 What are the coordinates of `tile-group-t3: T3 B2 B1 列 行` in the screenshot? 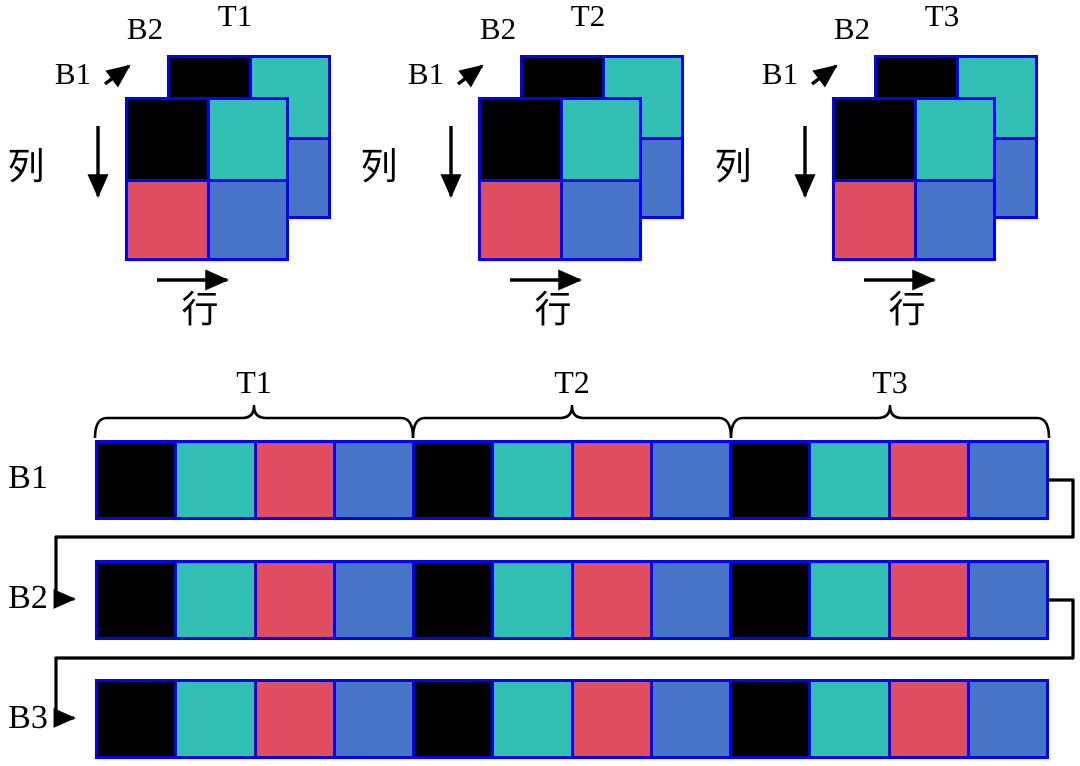 It's located at (882, 172).